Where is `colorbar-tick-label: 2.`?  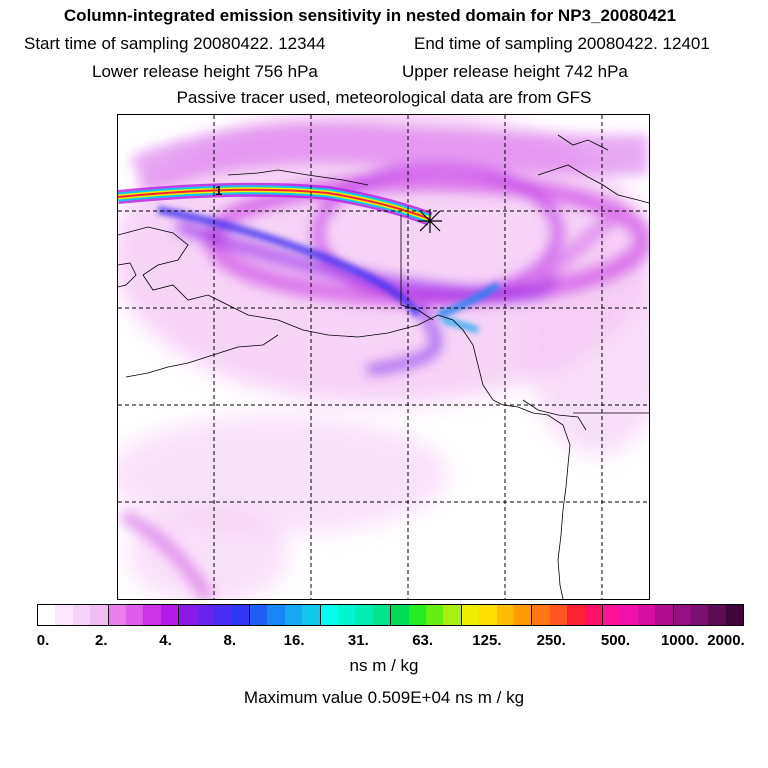 colorbar-tick-label: 2. is located at coordinates (101, 640).